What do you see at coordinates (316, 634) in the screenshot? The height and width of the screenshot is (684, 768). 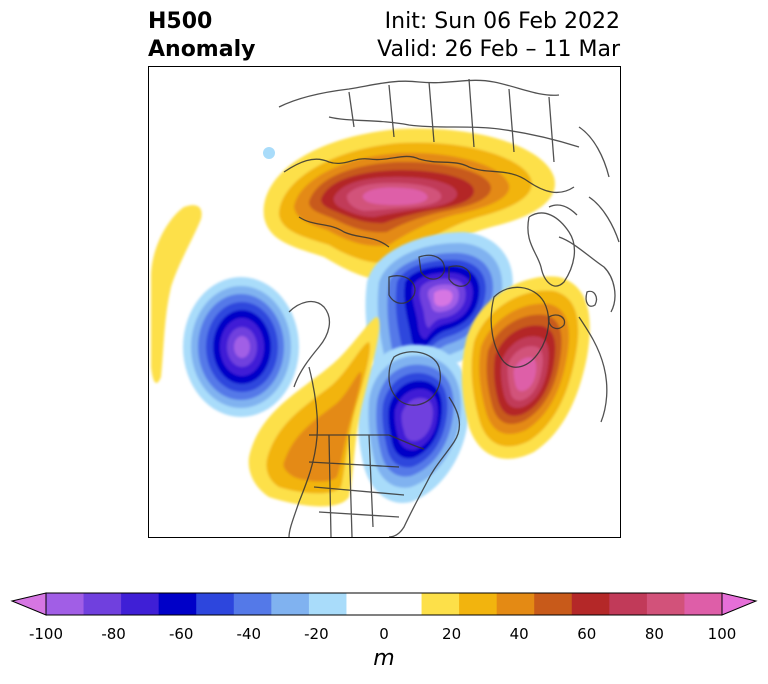 I see `colorbar-tick-label: -20` at bounding box center [316, 634].